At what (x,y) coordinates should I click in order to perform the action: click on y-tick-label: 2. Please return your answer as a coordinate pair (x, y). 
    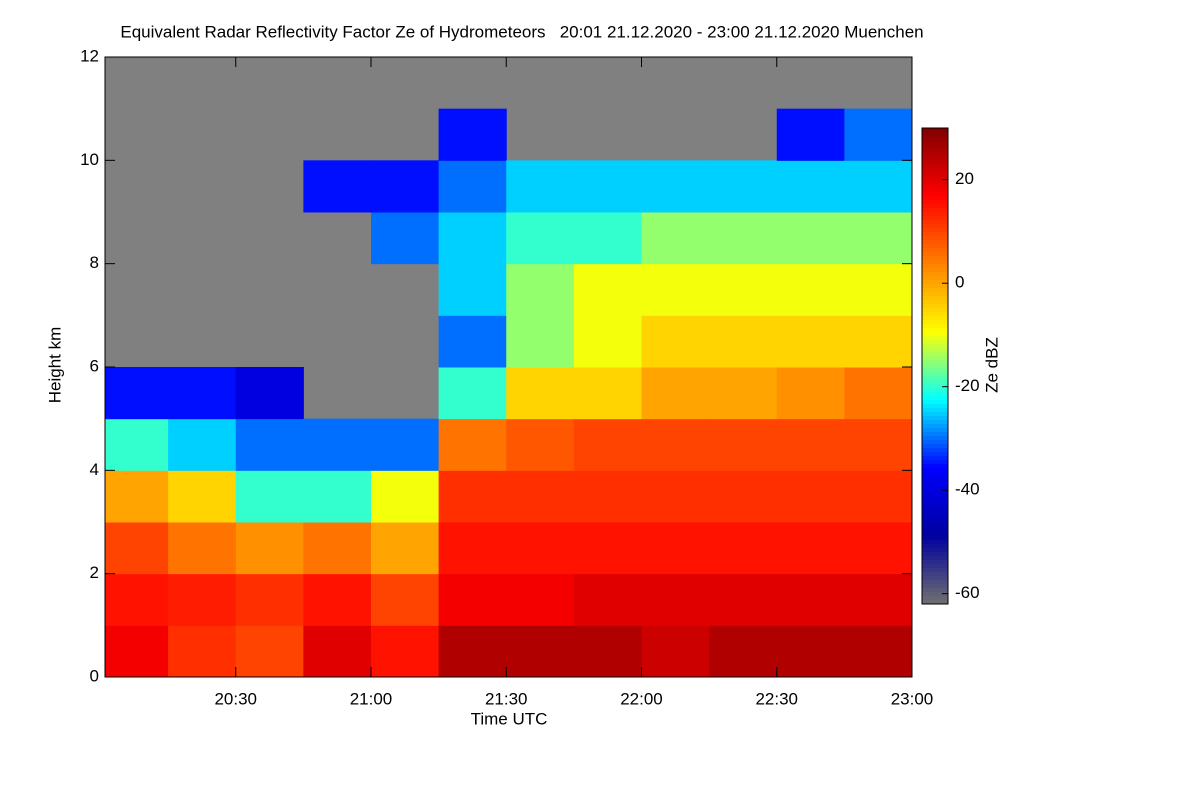
    Looking at the image, I should click on (94, 572).